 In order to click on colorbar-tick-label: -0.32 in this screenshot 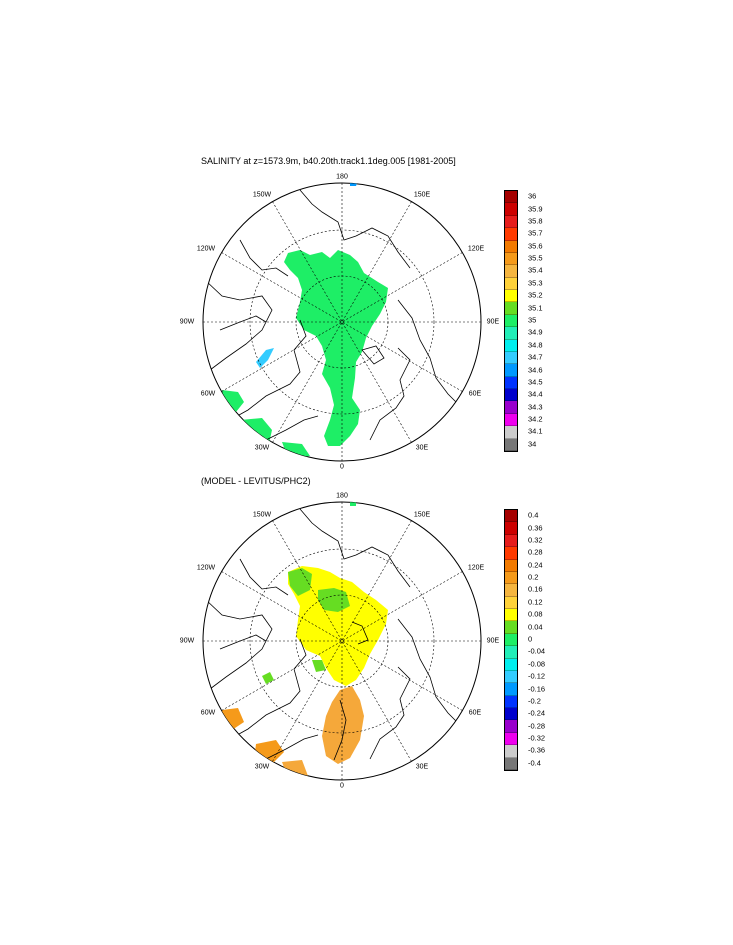, I will do `click(537, 738)`.